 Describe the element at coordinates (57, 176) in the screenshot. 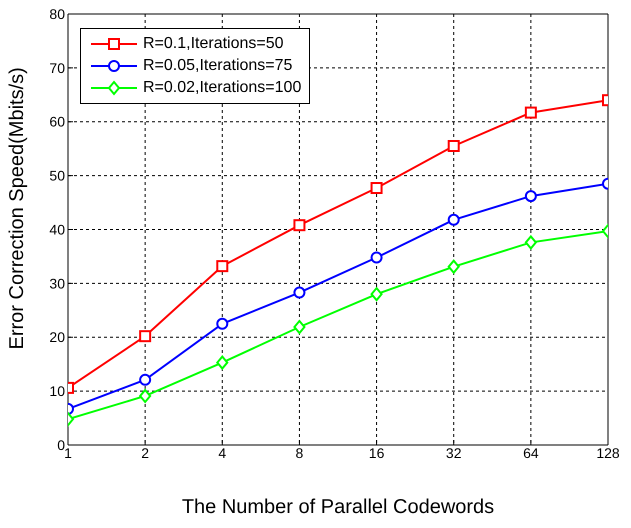

I see `y-tick-label: 50` at that location.